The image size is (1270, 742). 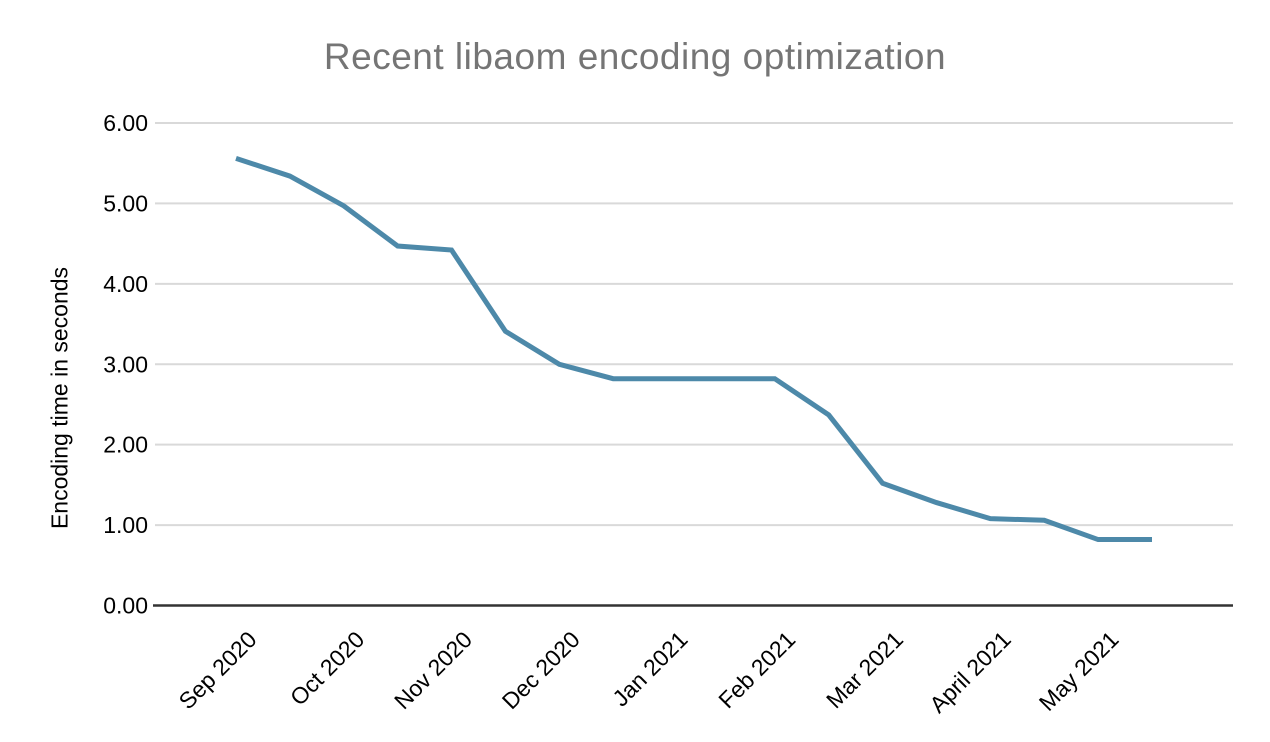 What do you see at coordinates (433, 670) in the screenshot?
I see `x-tick-label: Nov 2020` at bounding box center [433, 670].